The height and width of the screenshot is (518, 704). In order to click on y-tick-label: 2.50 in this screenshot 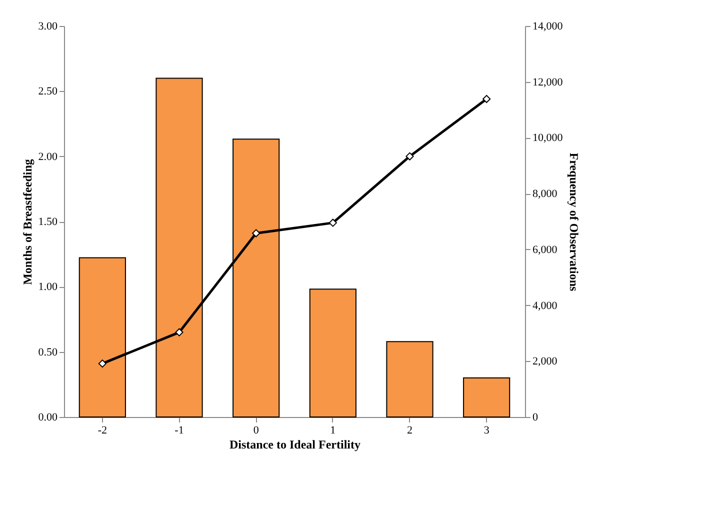, I will do `click(48, 92)`.